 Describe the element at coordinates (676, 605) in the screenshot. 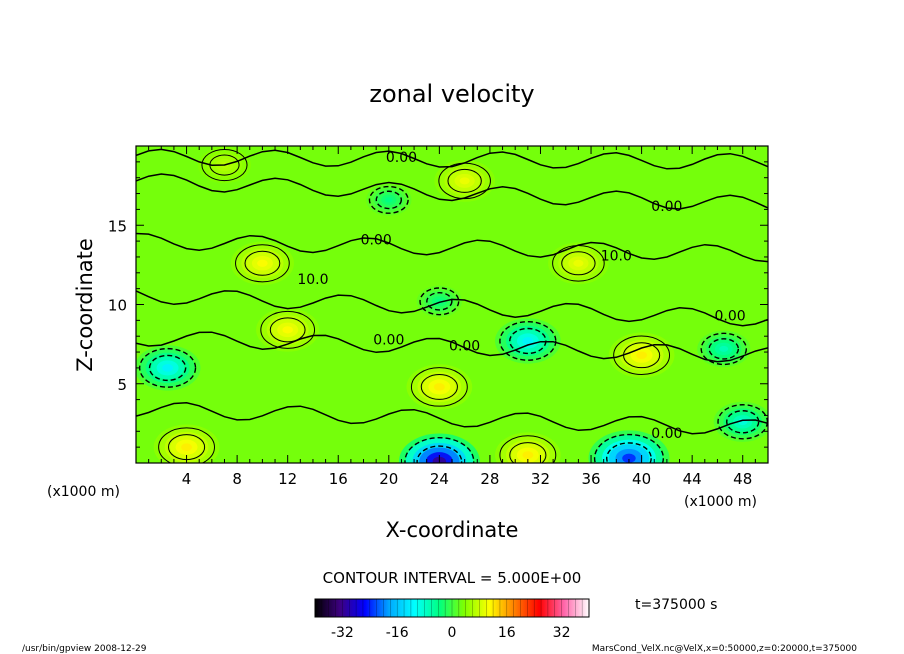

I see `time-label: t=375000 s` at that location.